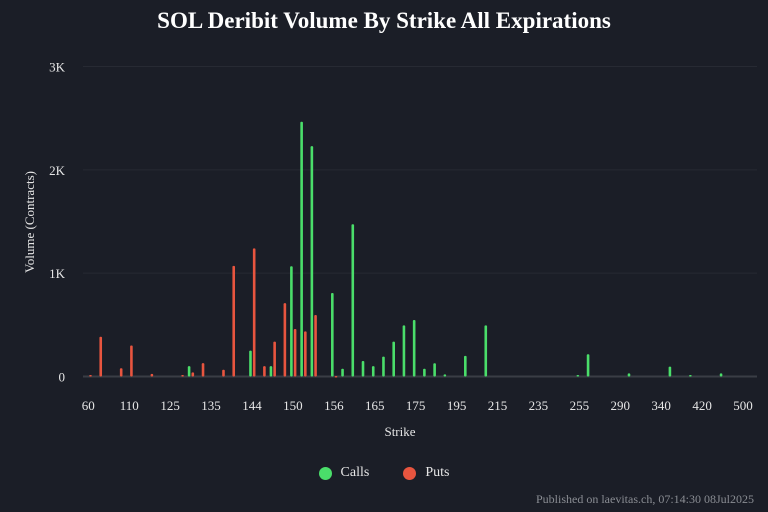  I want to click on y-tick-label: 0, so click(62, 377).